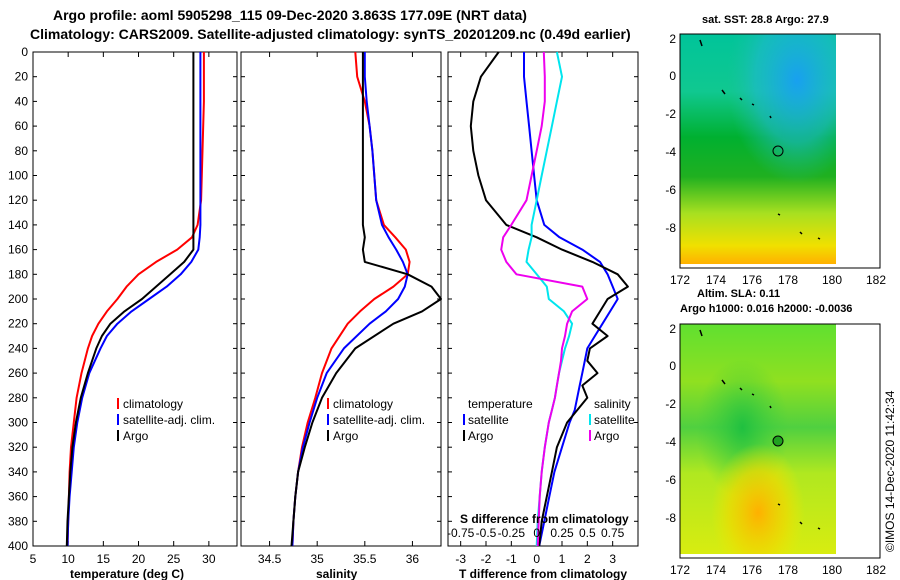  Describe the element at coordinates (18, 373) in the screenshot. I see `depth-tick-label: 260` at that location.